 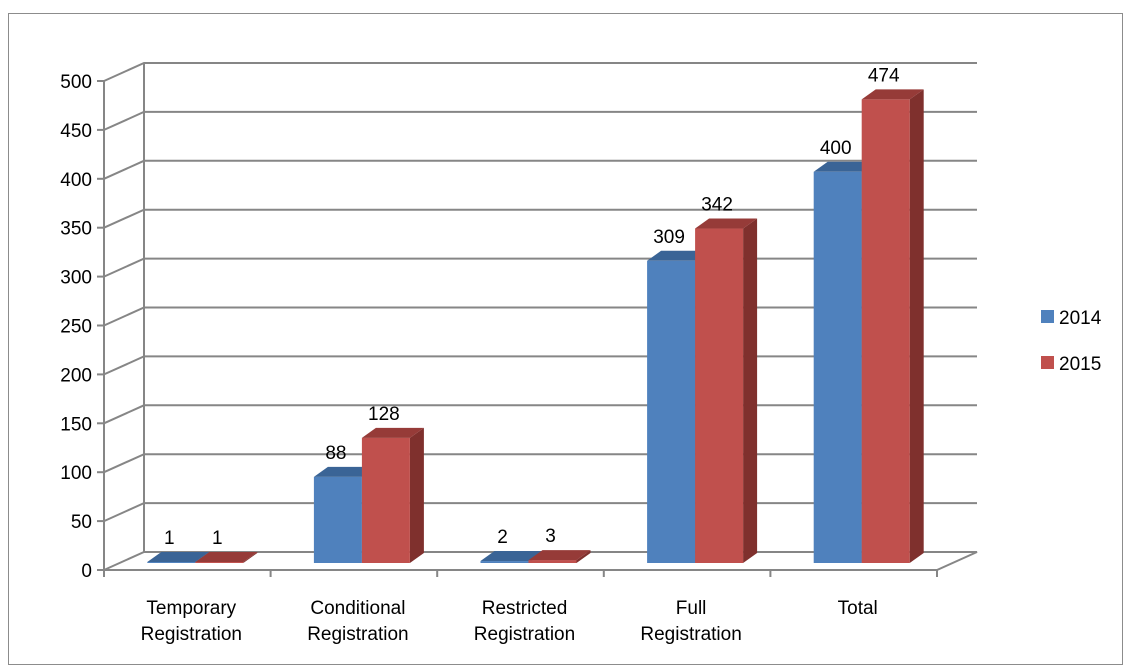 What do you see at coordinates (836, 148) in the screenshot?
I see `data-label: 400` at bounding box center [836, 148].